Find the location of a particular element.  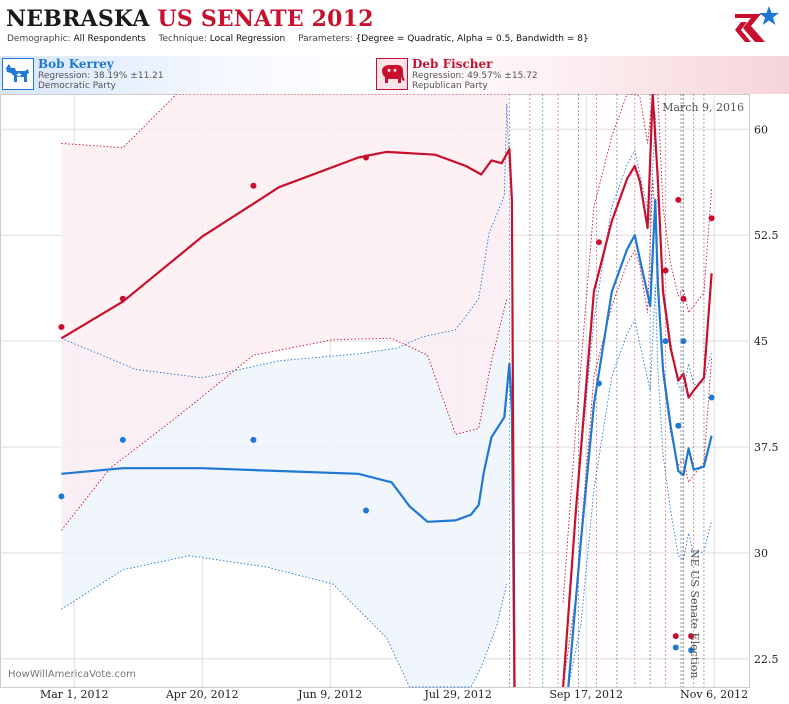

demographic-label: Demographic: is located at coordinates (39, 39).